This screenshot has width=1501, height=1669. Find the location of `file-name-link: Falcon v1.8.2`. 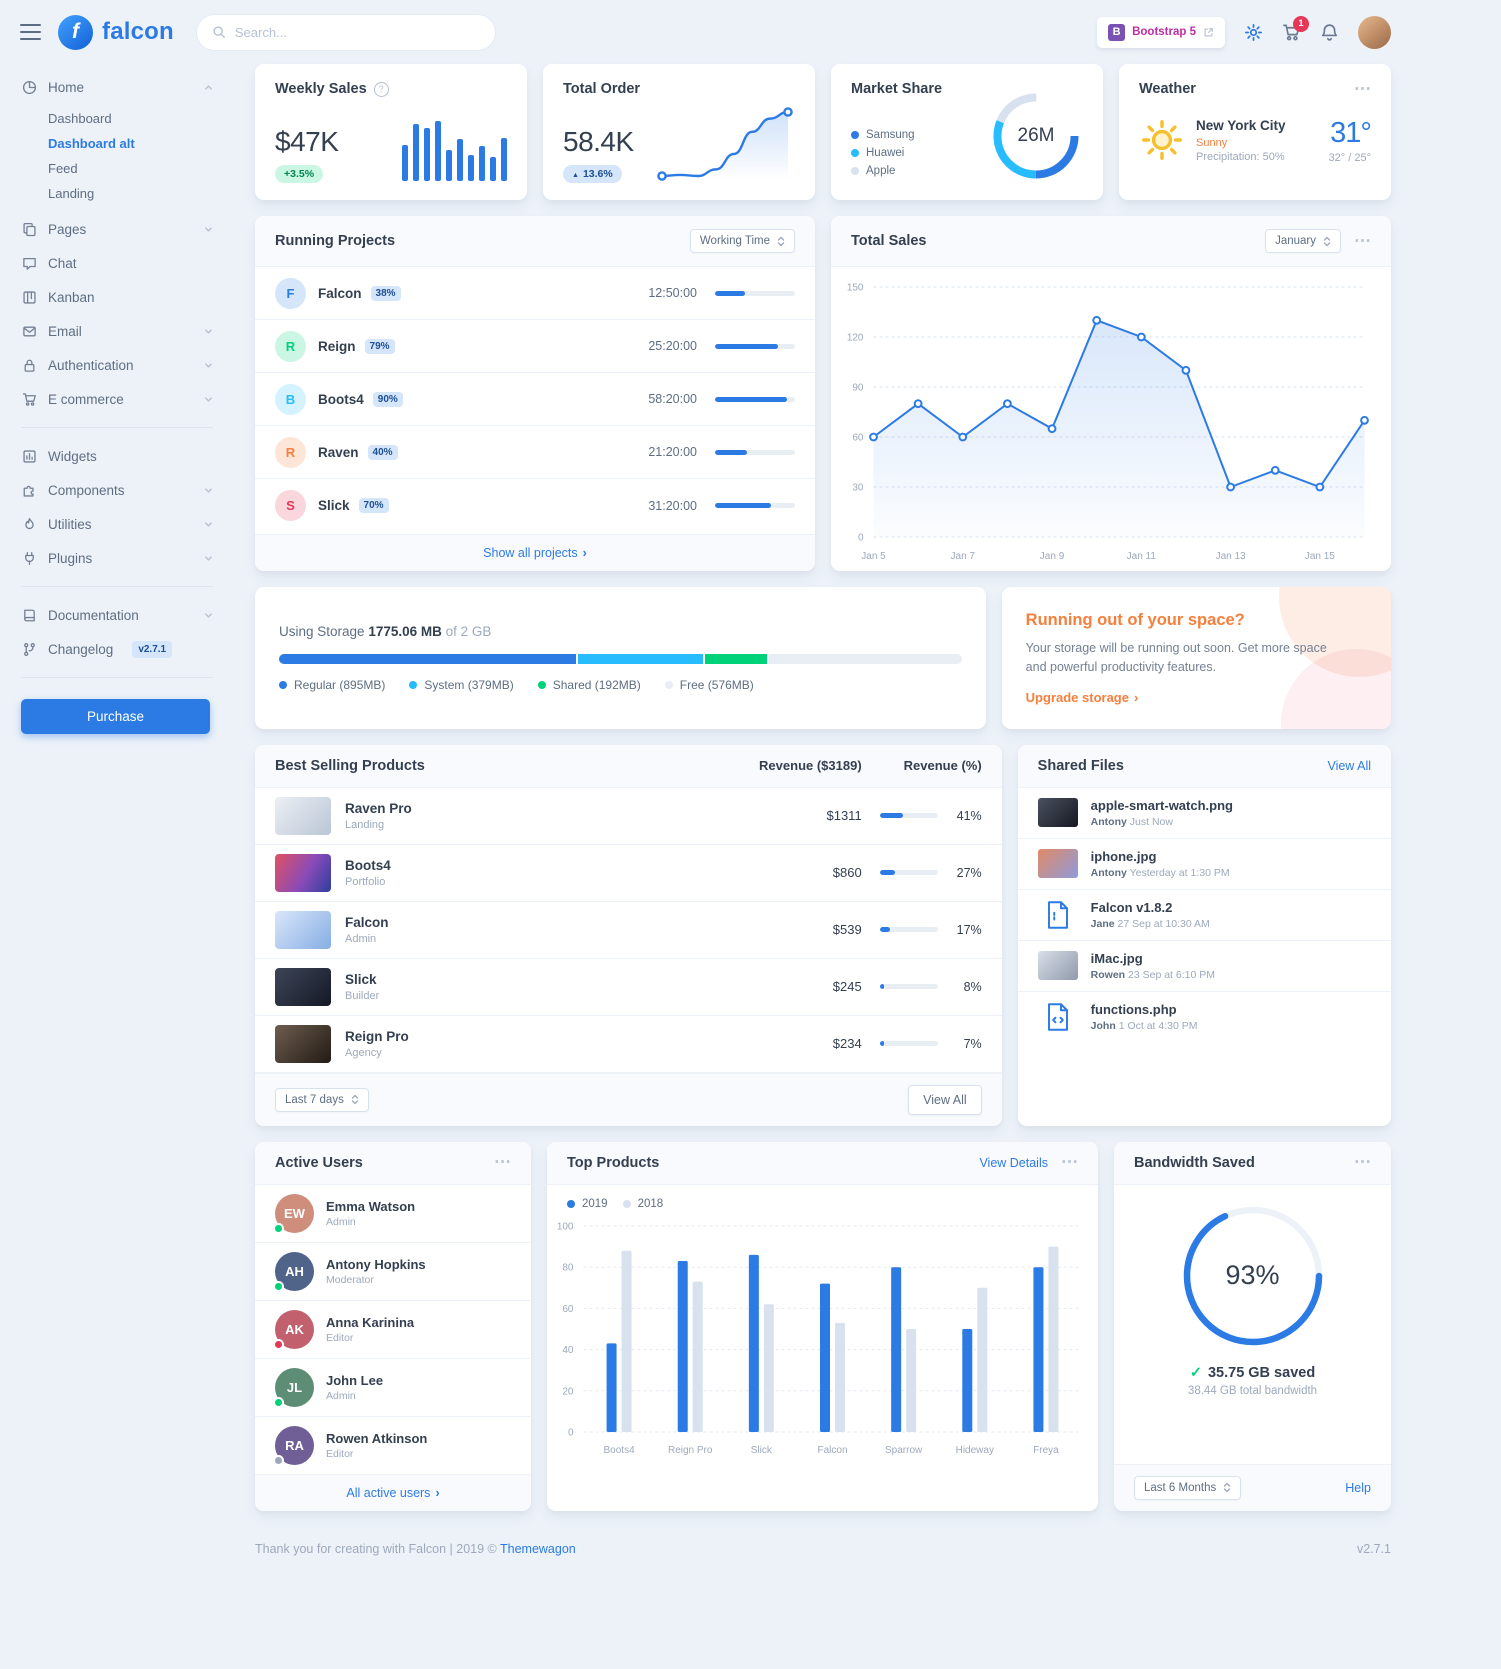

file-name-link: Falcon v1.8.2 is located at coordinates (1131, 907).